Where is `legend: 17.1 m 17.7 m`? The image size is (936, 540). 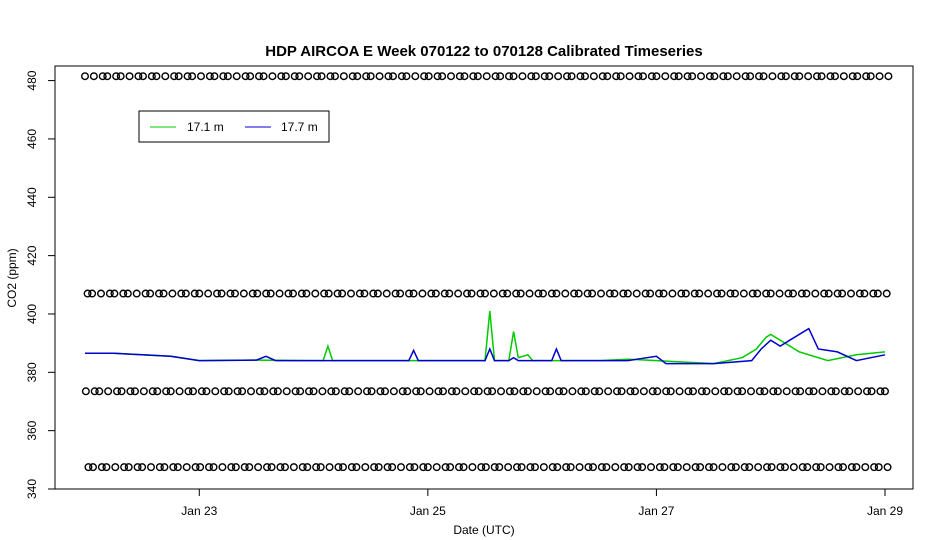
legend: 17.1 m 17.7 m is located at coordinates (234, 126).